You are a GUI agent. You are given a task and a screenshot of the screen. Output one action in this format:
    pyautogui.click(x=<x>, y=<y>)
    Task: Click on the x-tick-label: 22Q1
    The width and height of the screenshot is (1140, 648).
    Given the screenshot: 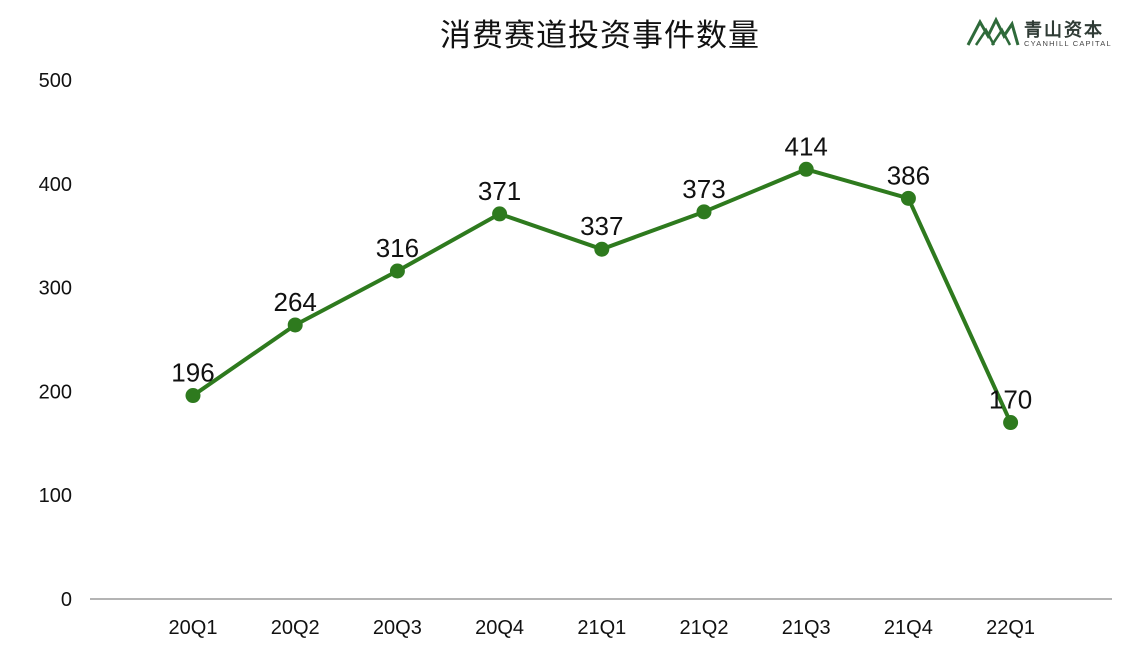 What is the action you would take?
    pyautogui.click(x=1010, y=628)
    